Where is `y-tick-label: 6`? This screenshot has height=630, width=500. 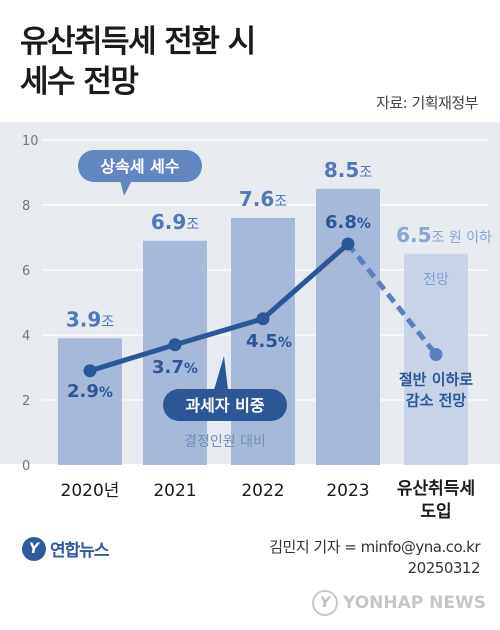
y-tick-label: 6 is located at coordinates (26, 271).